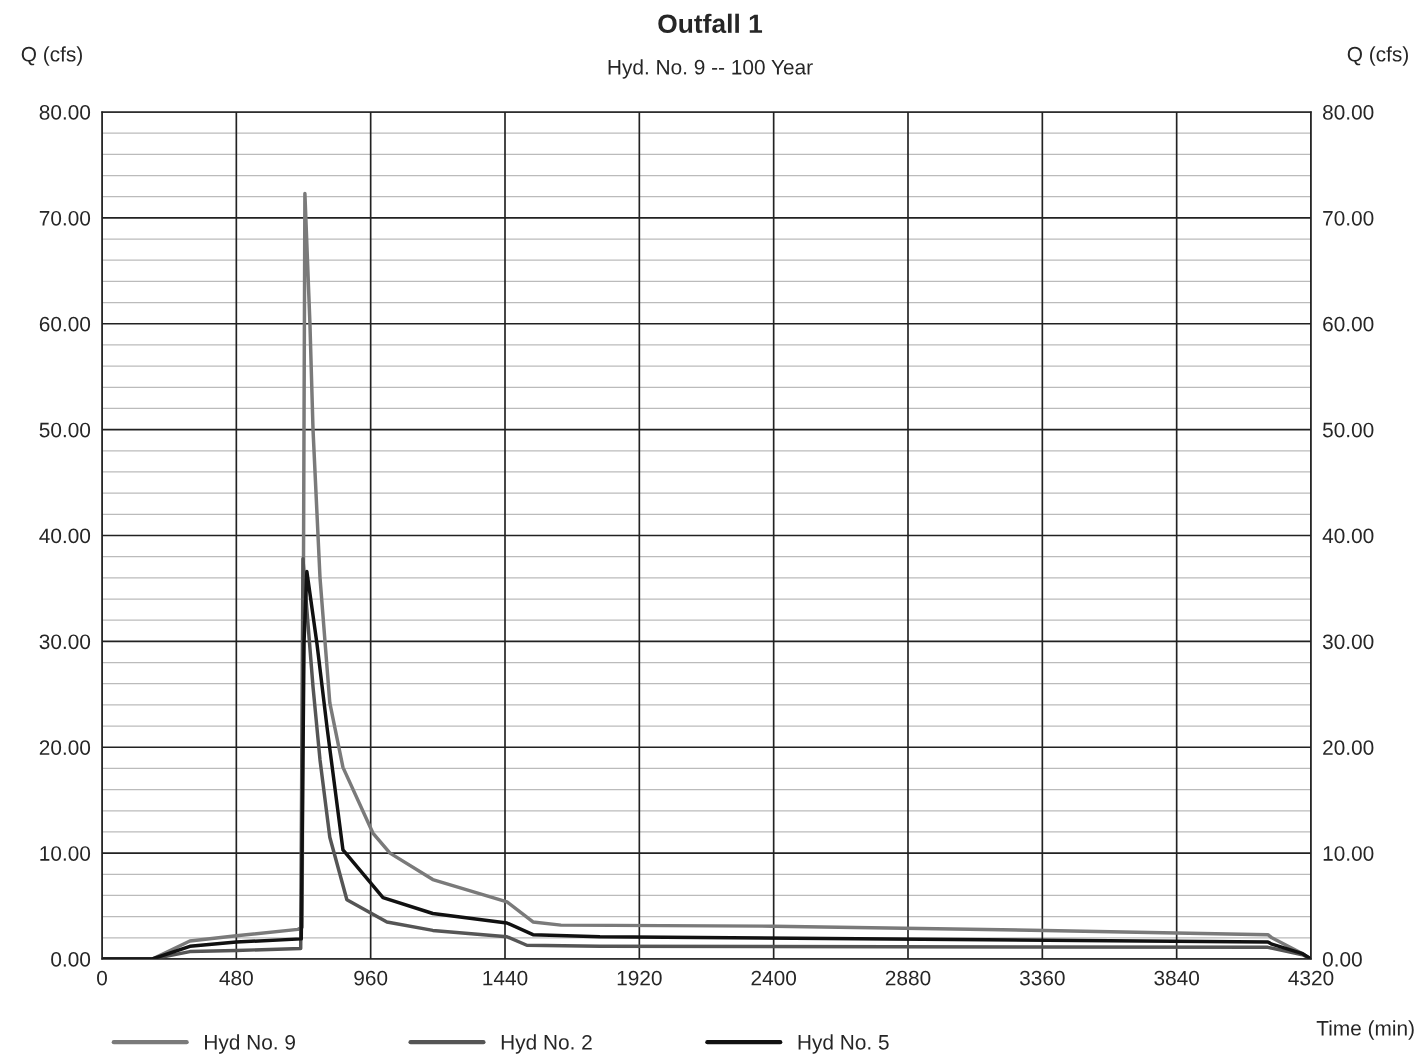 The height and width of the screenshot is (1064, 1420). What do you see at coordinates (102, 978) in the screenshot?
I see `x-tick-label: 0` at bounding box center [102, 978].